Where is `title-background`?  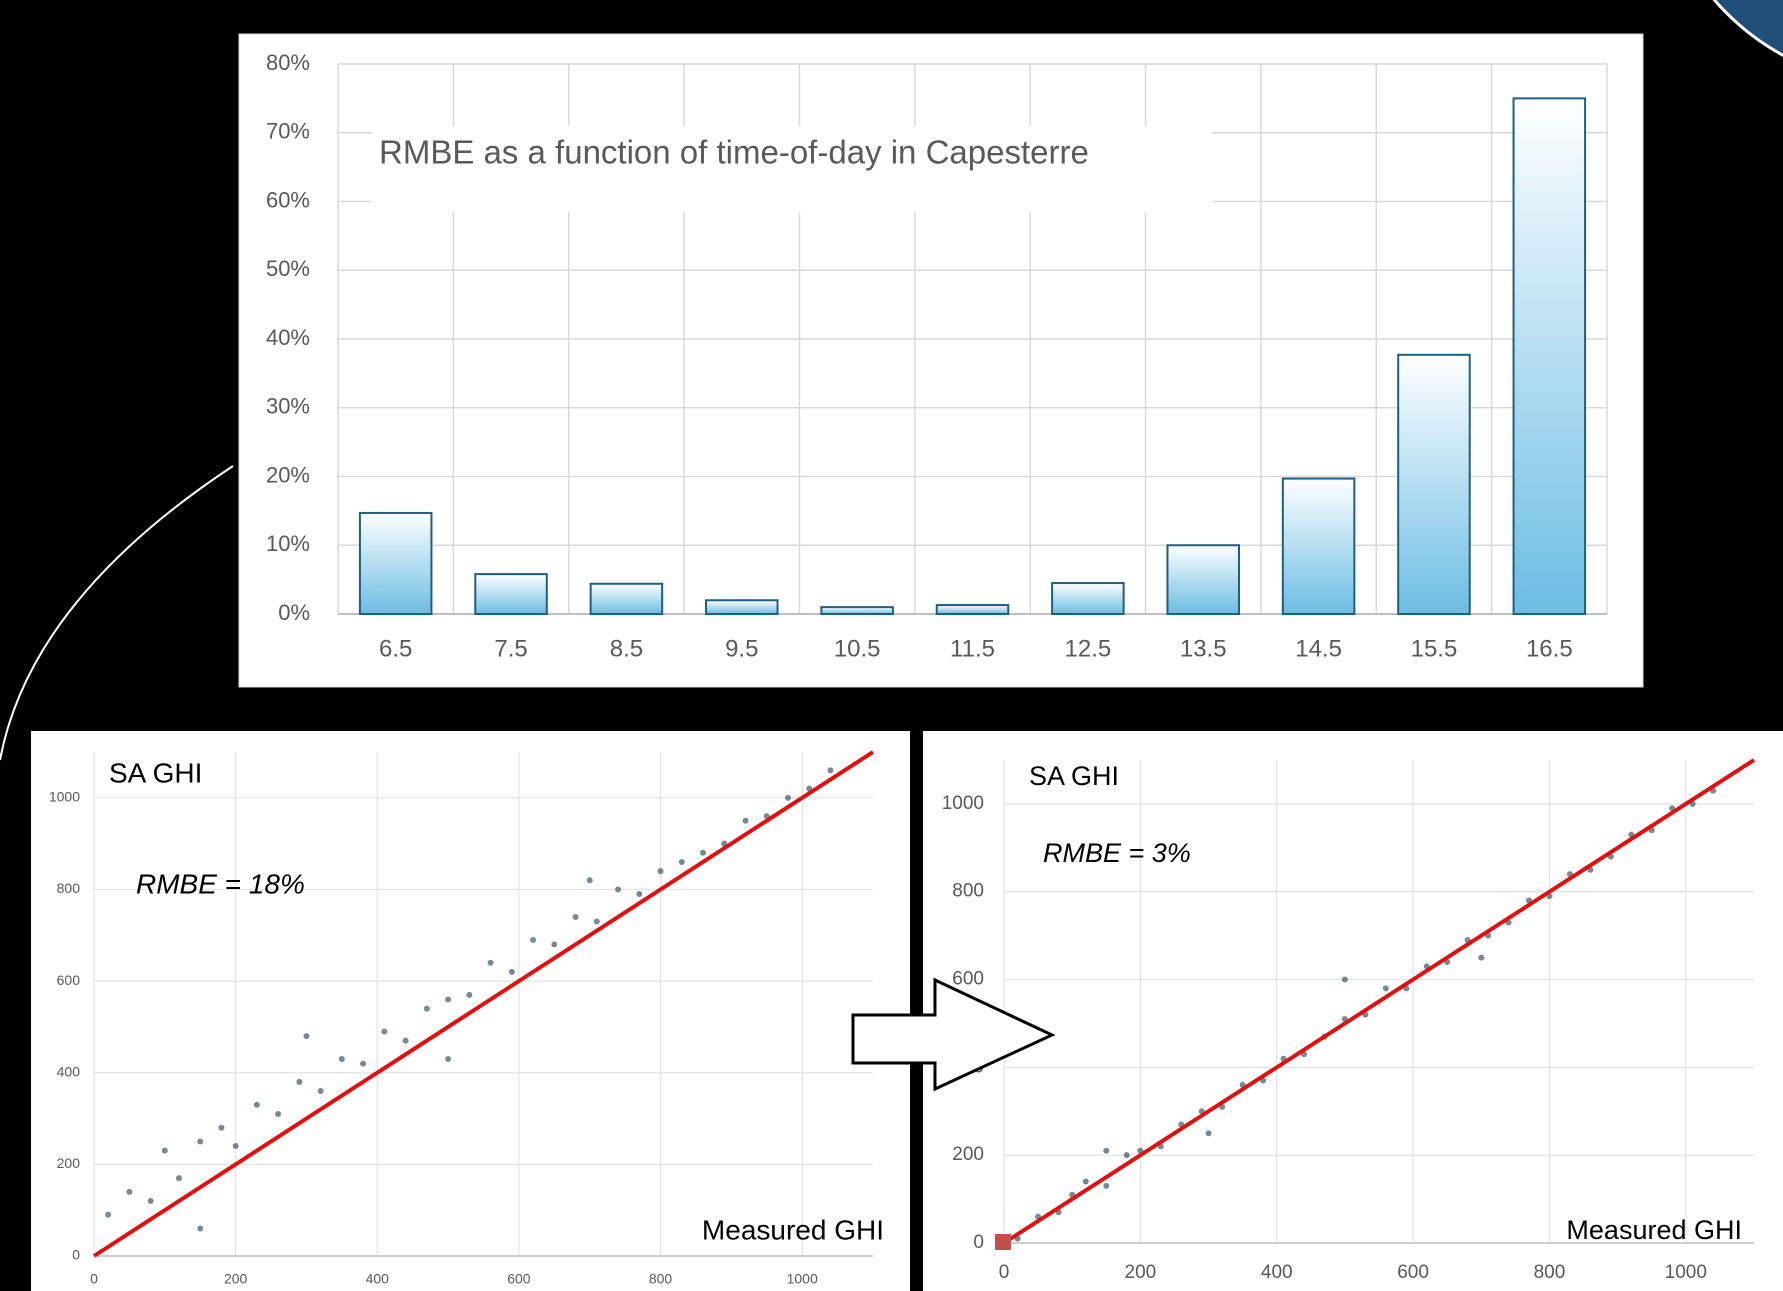 title-background is located at coordinates (792, 169).